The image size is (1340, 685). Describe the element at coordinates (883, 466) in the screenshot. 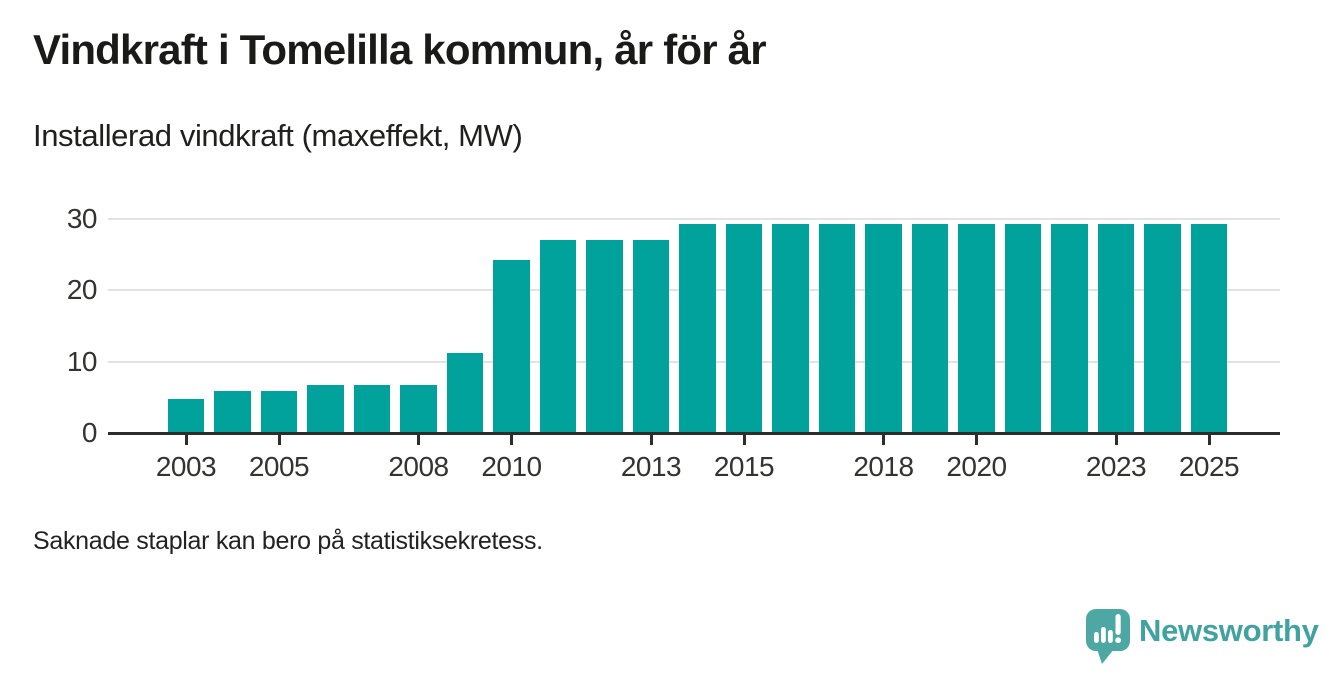

I see `x-tick-label: 2018` at that location.